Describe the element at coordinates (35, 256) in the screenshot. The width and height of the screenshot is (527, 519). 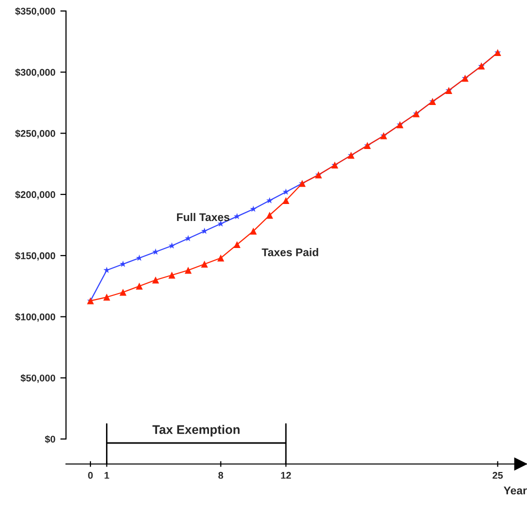
I see `y-tick-label: $150,000` at that location.